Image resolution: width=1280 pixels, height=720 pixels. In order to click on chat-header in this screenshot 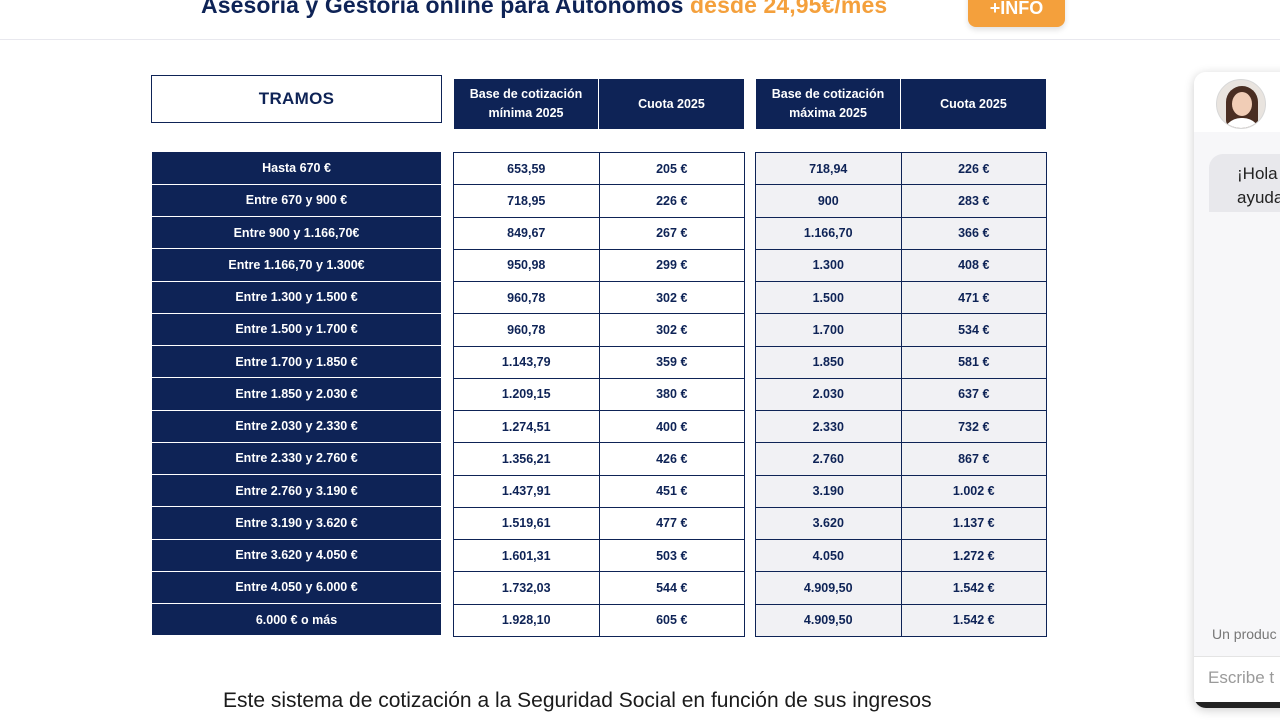, I will do `click(1237, 102)`.